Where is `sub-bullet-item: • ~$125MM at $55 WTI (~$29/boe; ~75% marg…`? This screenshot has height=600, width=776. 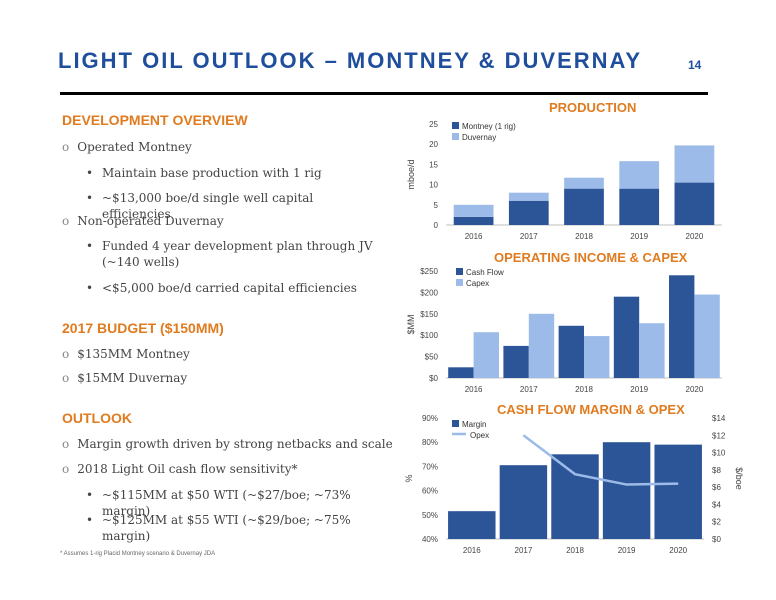
sub-bullet-item: • ~$125MM at $55 WTI (~$29/boe; ~75% marg… is located at coordinates (231, 528).